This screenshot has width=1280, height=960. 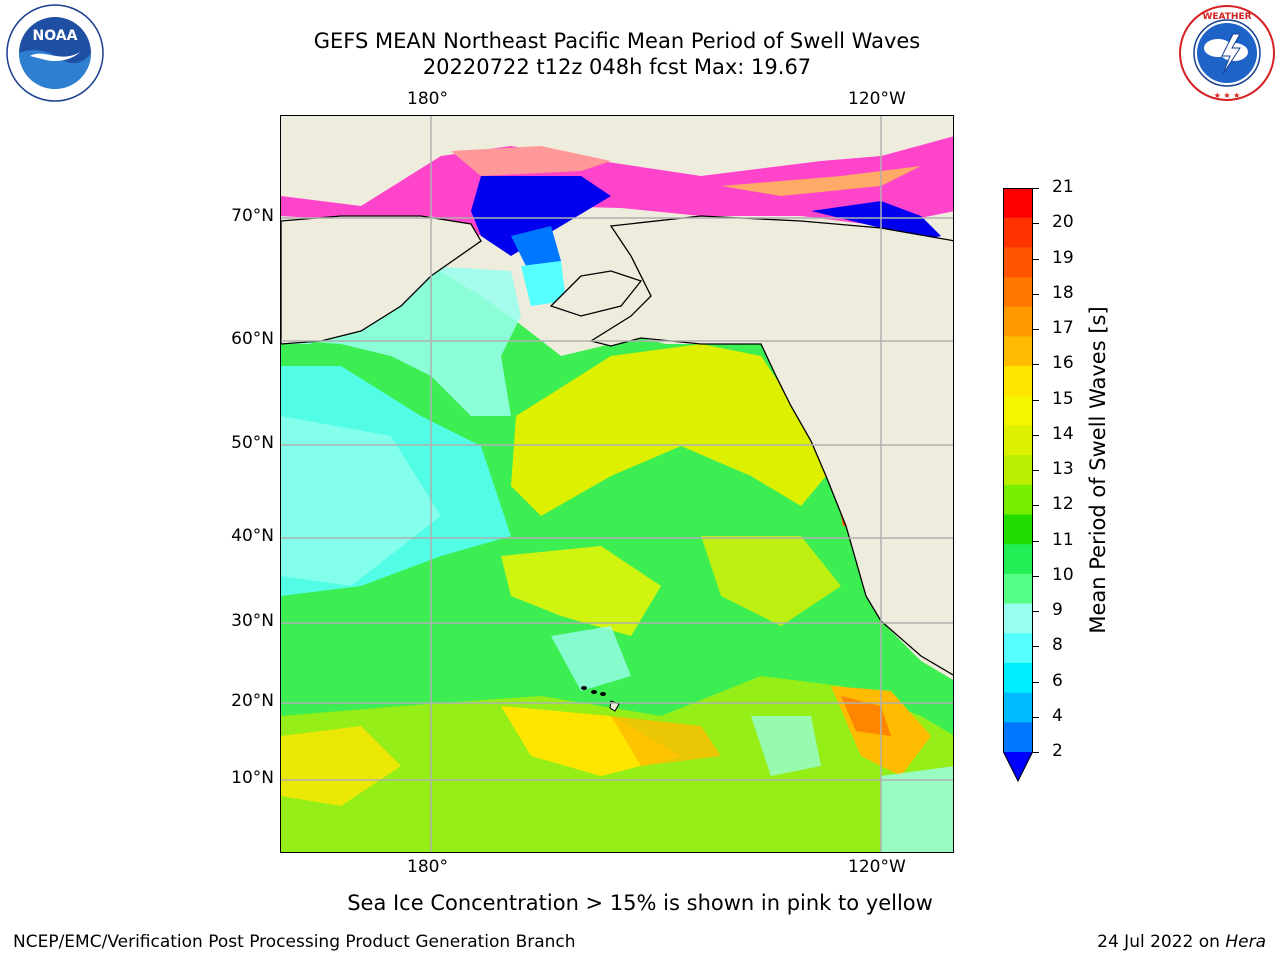 I want to click on colorbar-tick-label: 19, so click(x=1063, y=257).